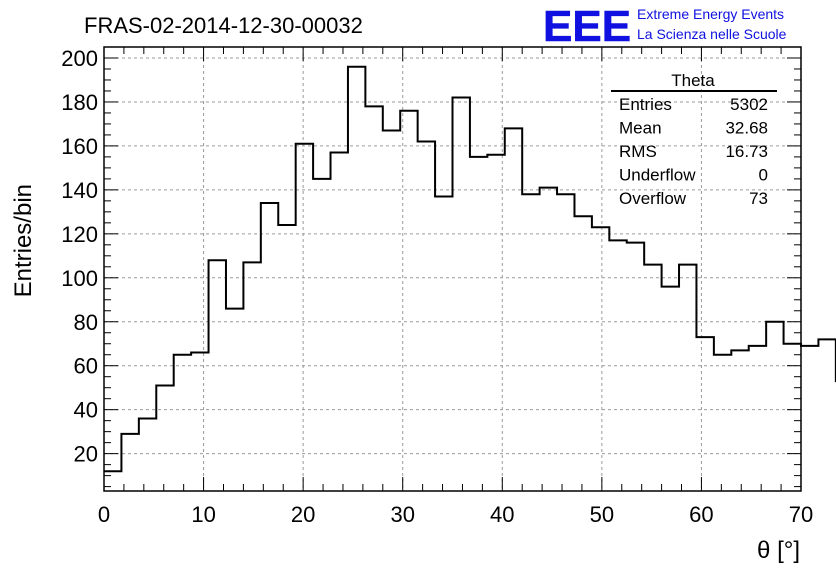 The width and height of the screenshot is (836, 572). I want to click on stats-label: Entries, so click(645, 104).